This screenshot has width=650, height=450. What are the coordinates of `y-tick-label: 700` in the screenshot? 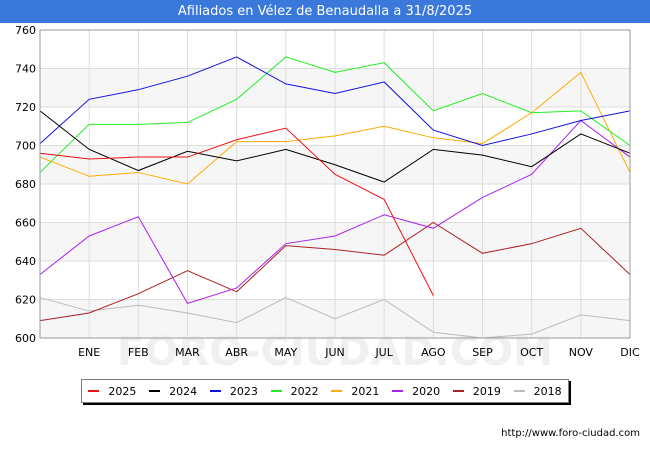 It's located at (25, 146).